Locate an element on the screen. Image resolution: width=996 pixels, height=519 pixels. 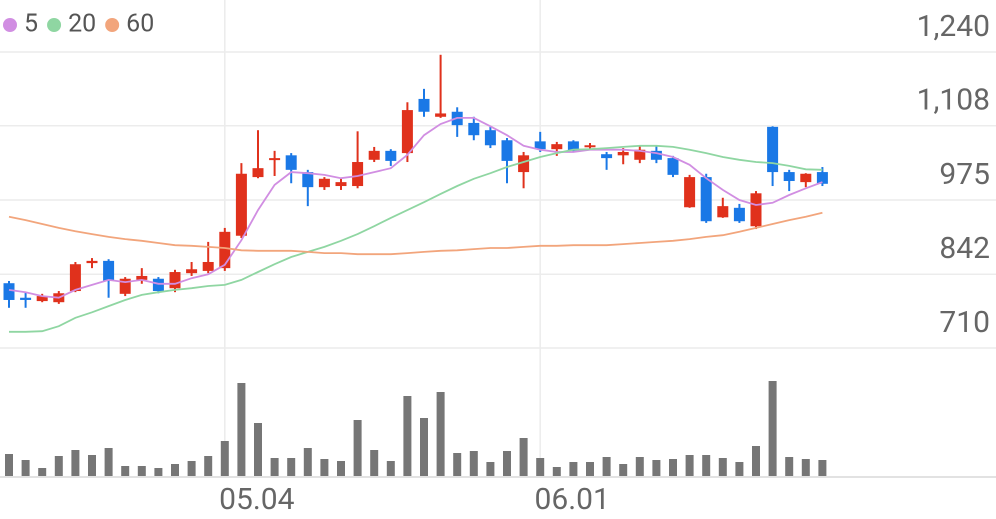
x-tick-label: 06.01 is located at coordinates (572, 499).